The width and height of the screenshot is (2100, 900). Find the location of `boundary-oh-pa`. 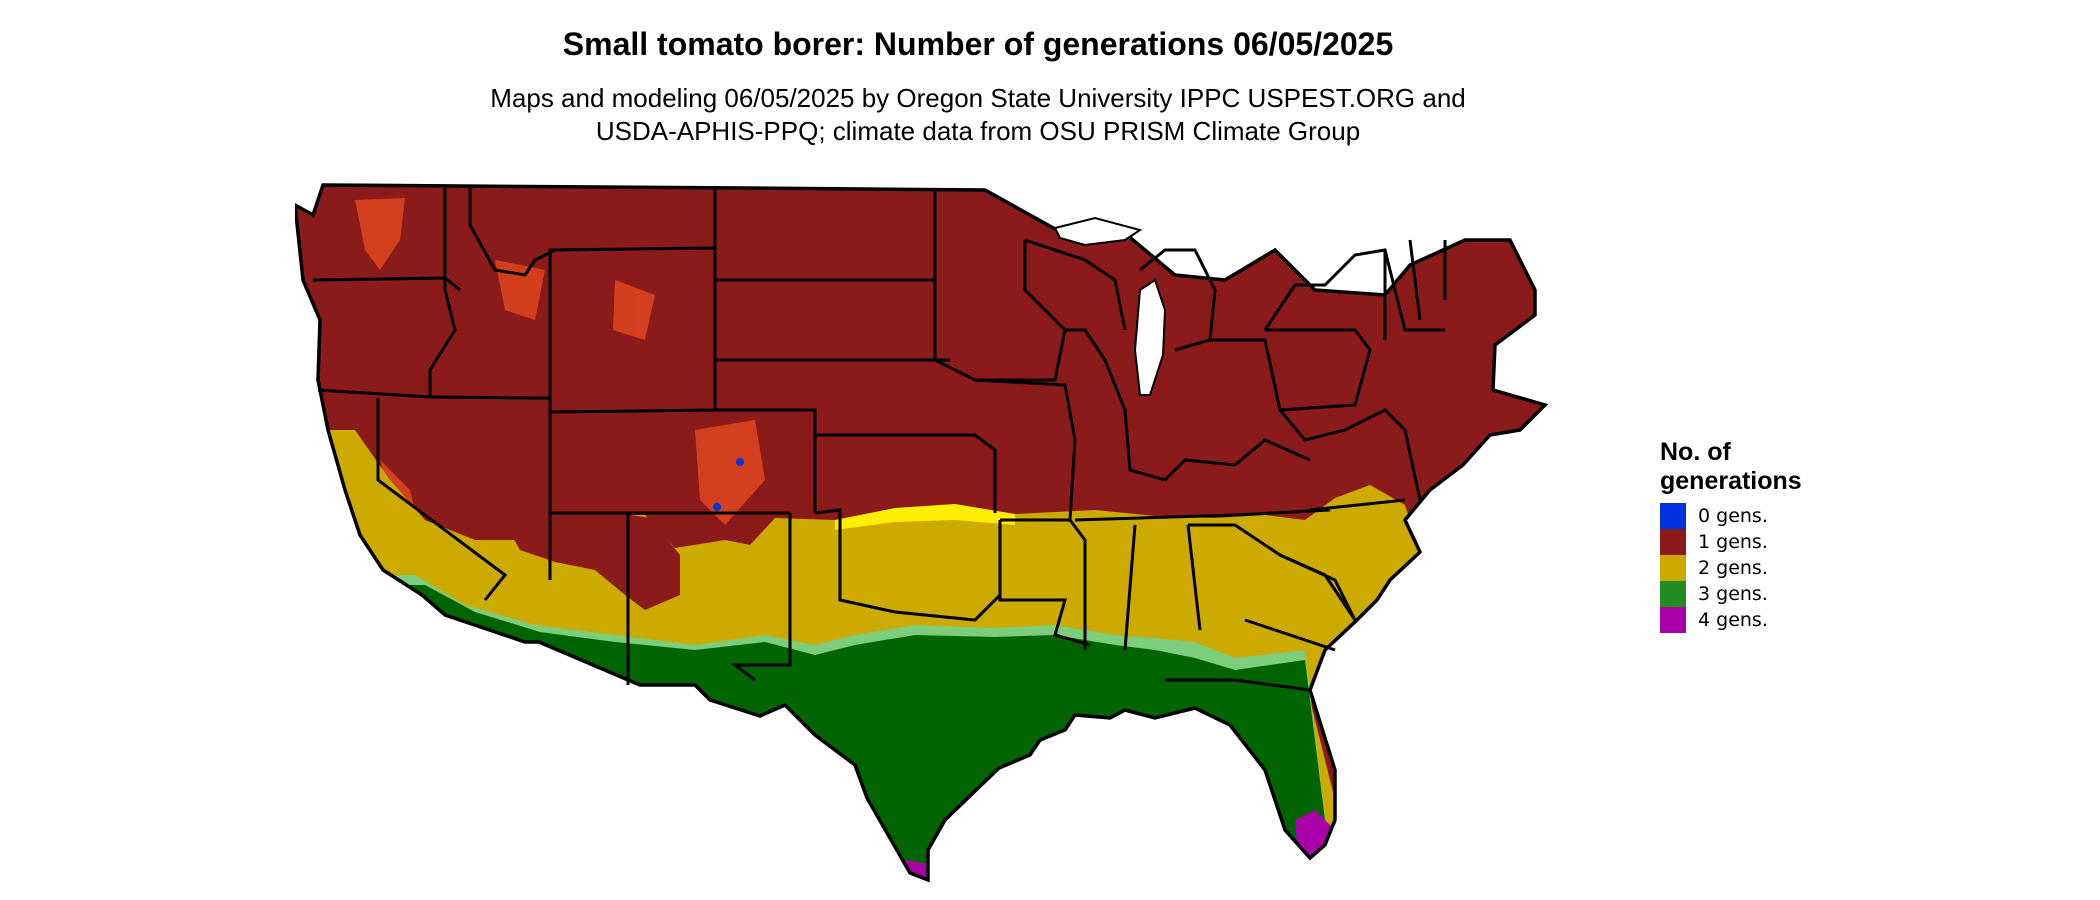

boundary-oh-pa is located at coordinates (1291, 370).